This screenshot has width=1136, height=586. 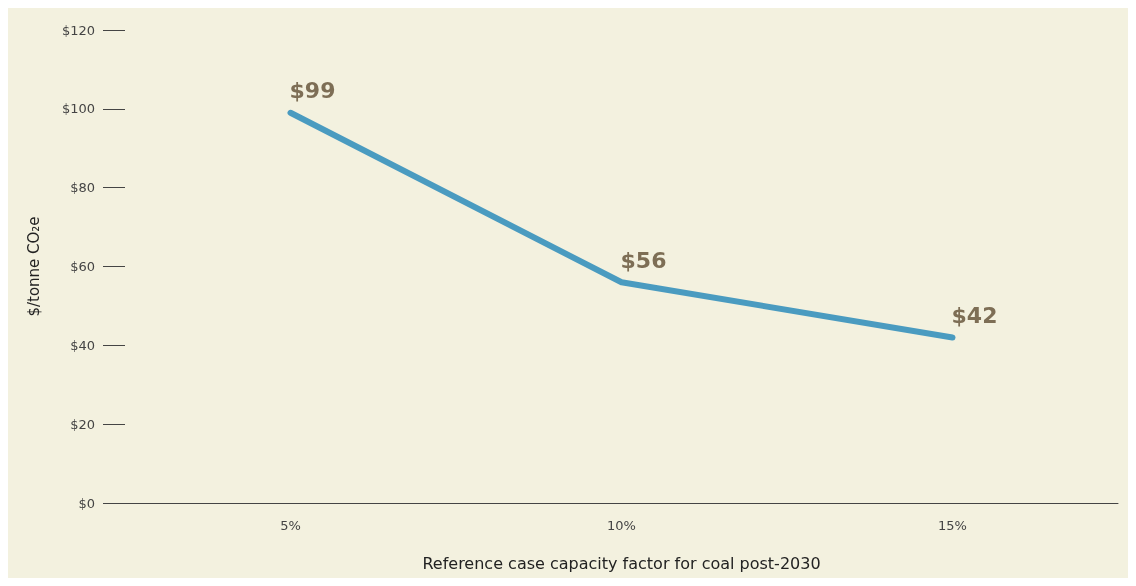 What do you see at coordinates (82, 345) in the screenshot?
I see `y-tick-label: $40` at bounding box center [82, 345].